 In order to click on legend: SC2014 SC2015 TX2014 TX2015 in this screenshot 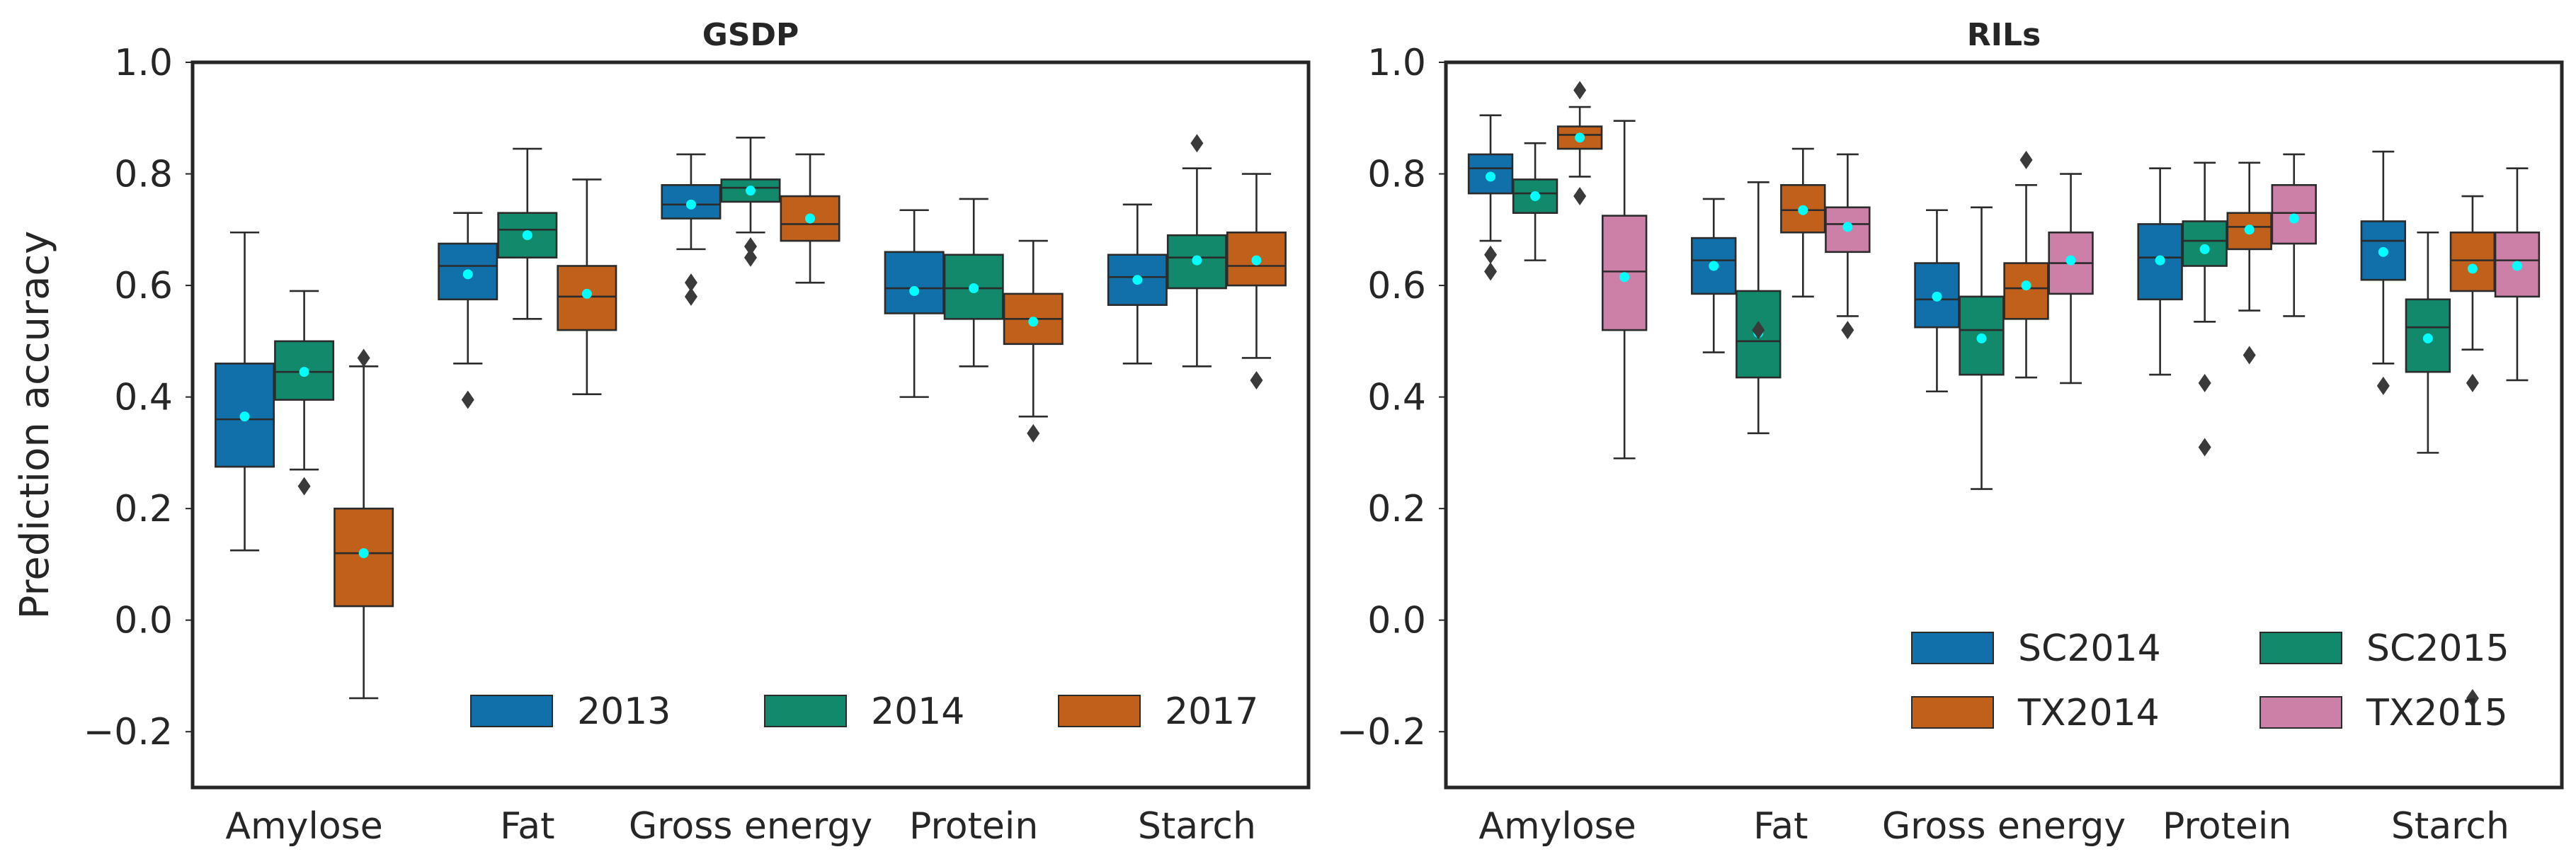, I will do `click(2210, 681)`.